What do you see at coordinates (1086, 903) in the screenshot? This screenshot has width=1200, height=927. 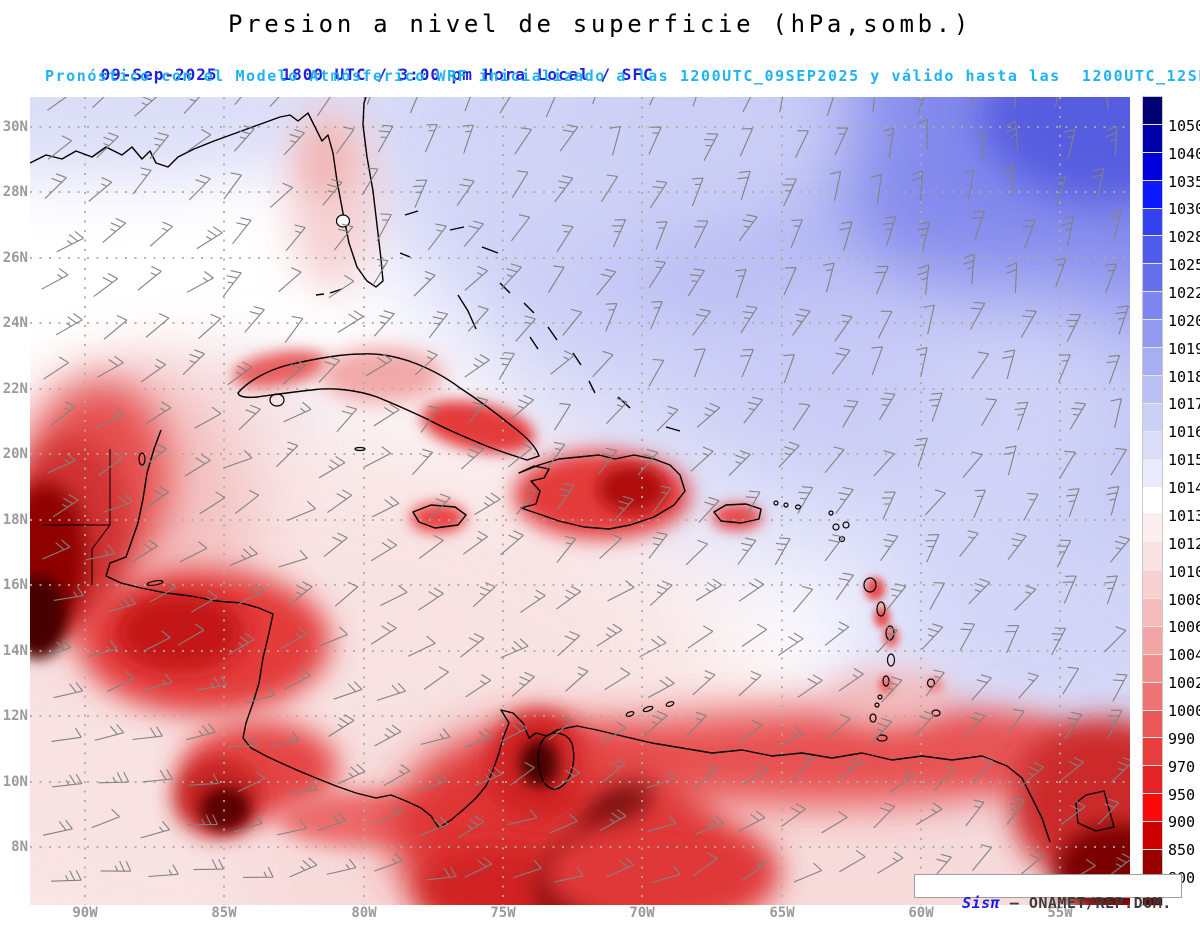 I see `credit-org: – ONAMET/REP.DOM.` at bounding box center [1086, 903].